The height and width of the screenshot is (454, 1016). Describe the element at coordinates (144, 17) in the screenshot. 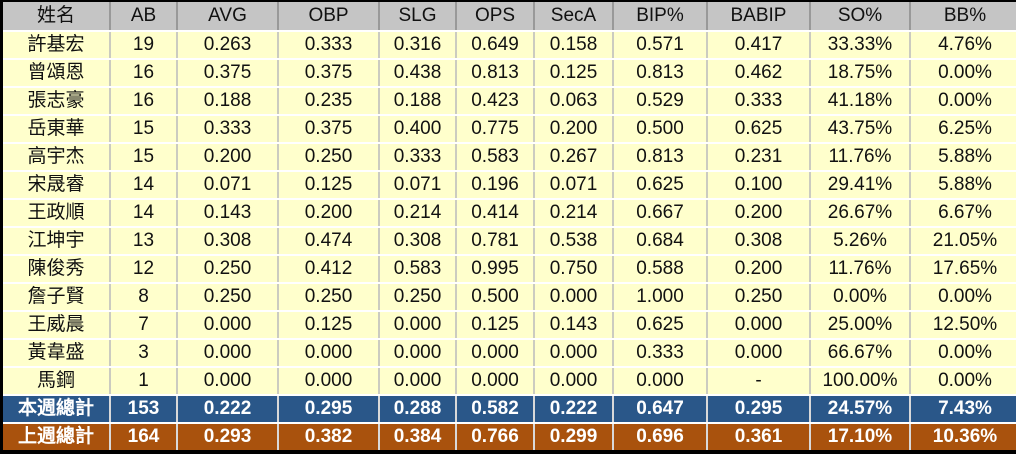

I see `column-header-1: AB` at that location.